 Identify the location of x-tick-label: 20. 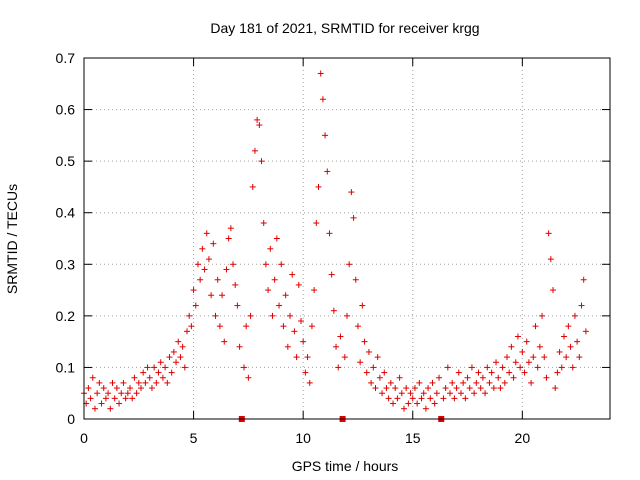
(523, 438).